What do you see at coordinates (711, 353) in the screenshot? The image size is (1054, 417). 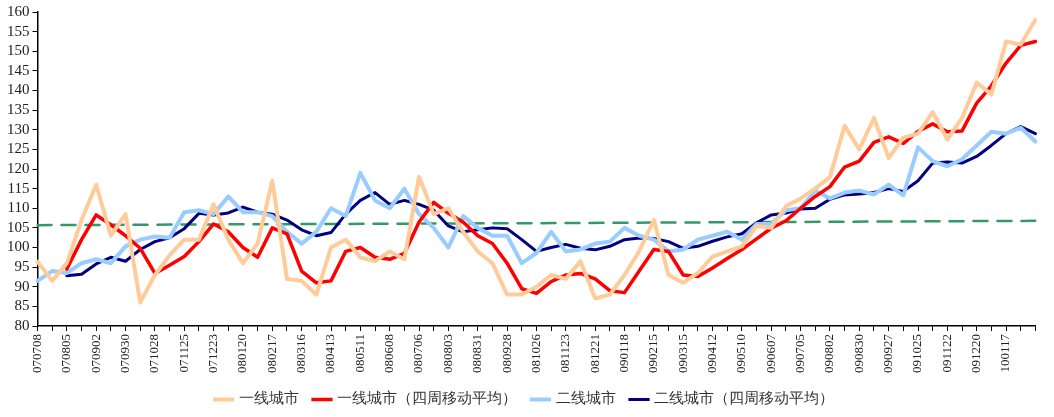 I see `x-tick-label: 090412` at bounding box center [711, 353].